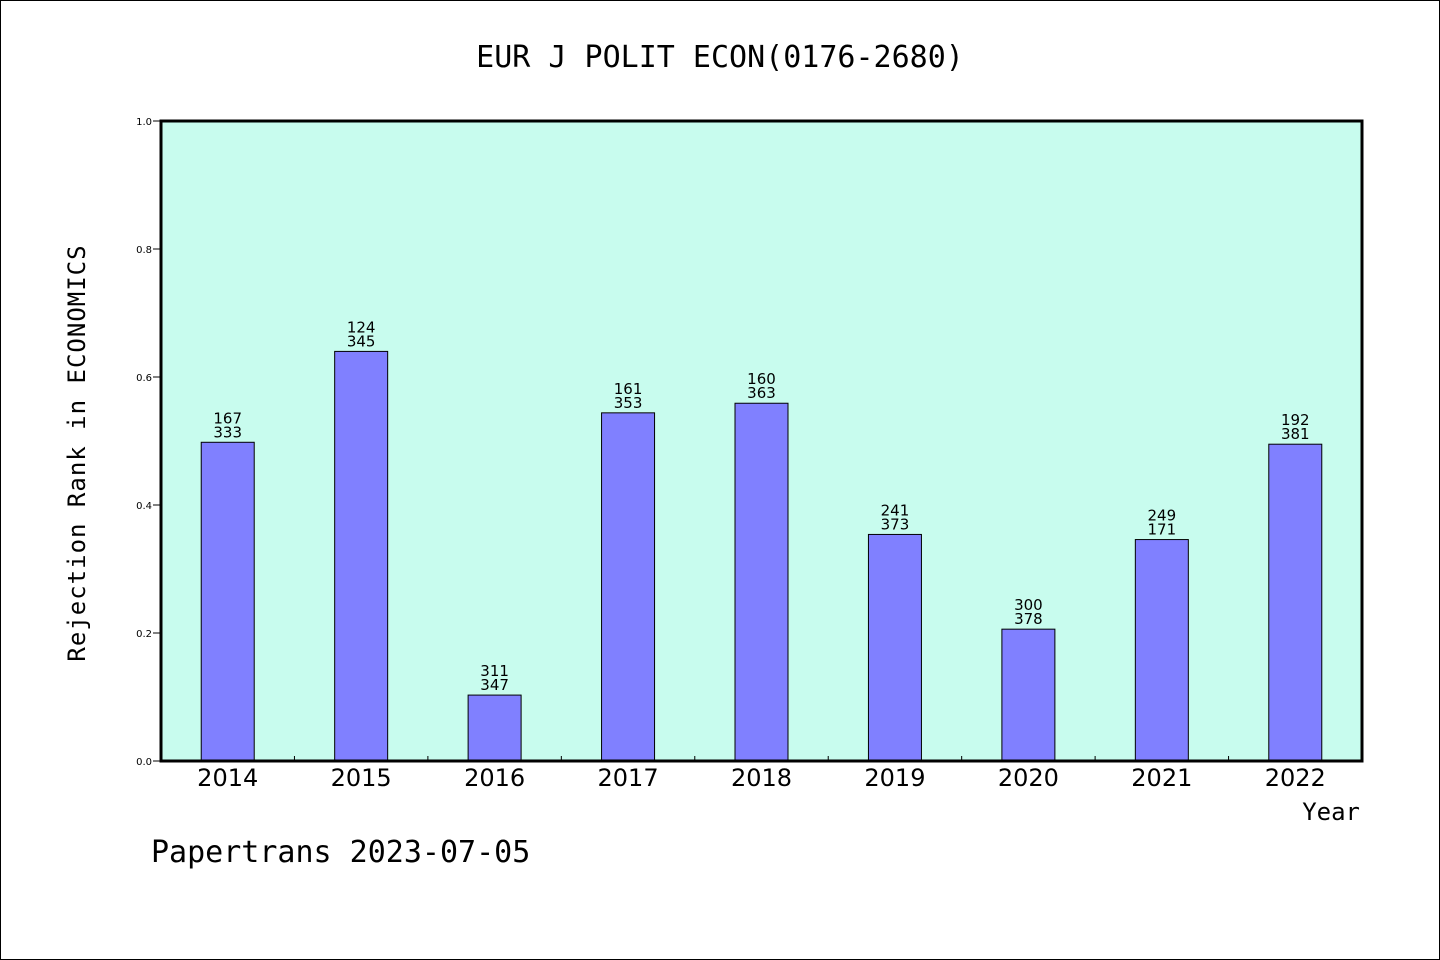  I want to click on data-label-top: 249, so click(1162, 516).